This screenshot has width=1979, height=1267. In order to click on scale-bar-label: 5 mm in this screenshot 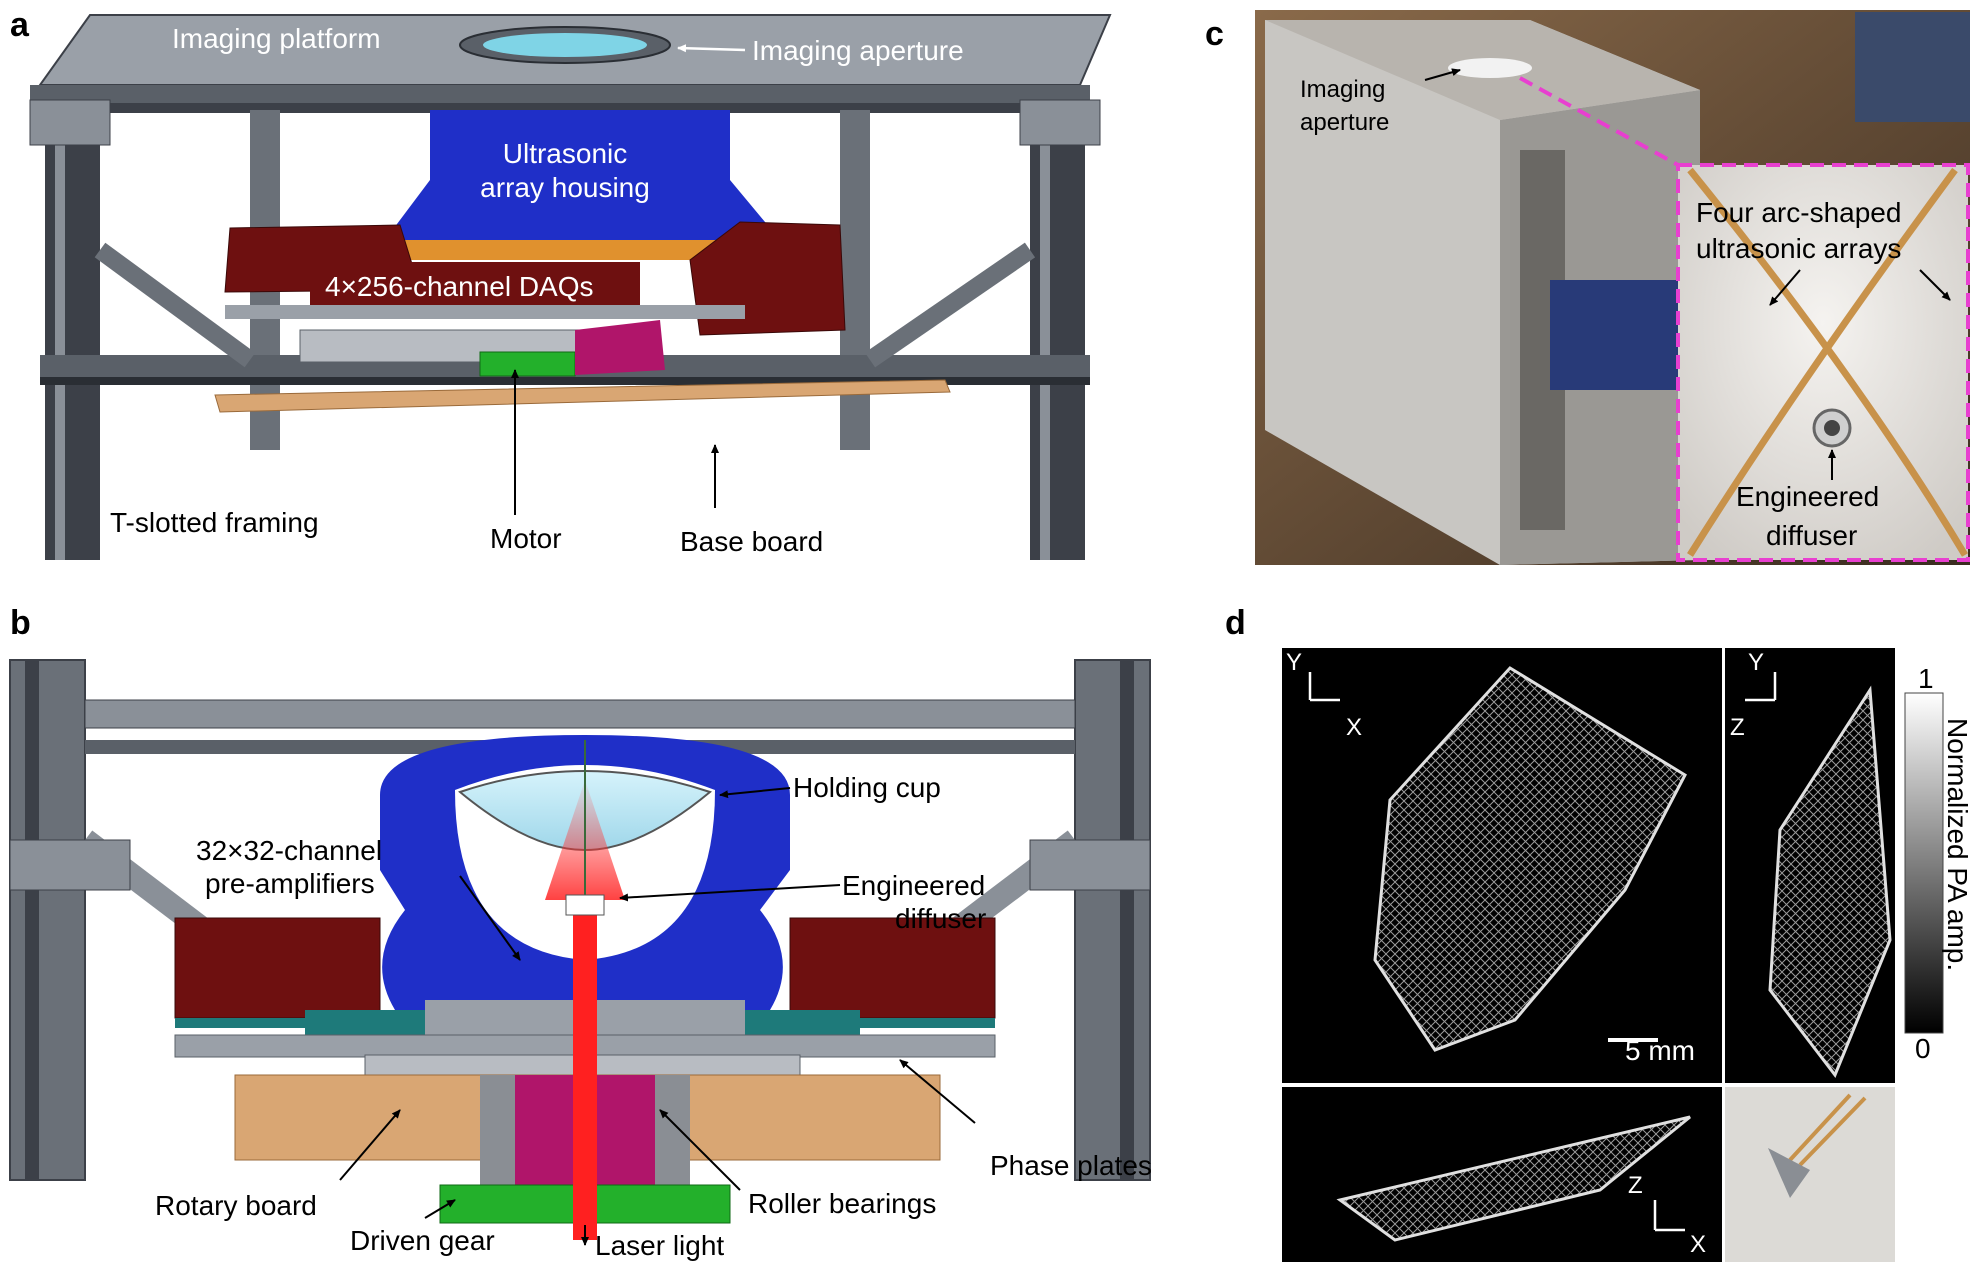, I will do `click(1660, 1050)`.